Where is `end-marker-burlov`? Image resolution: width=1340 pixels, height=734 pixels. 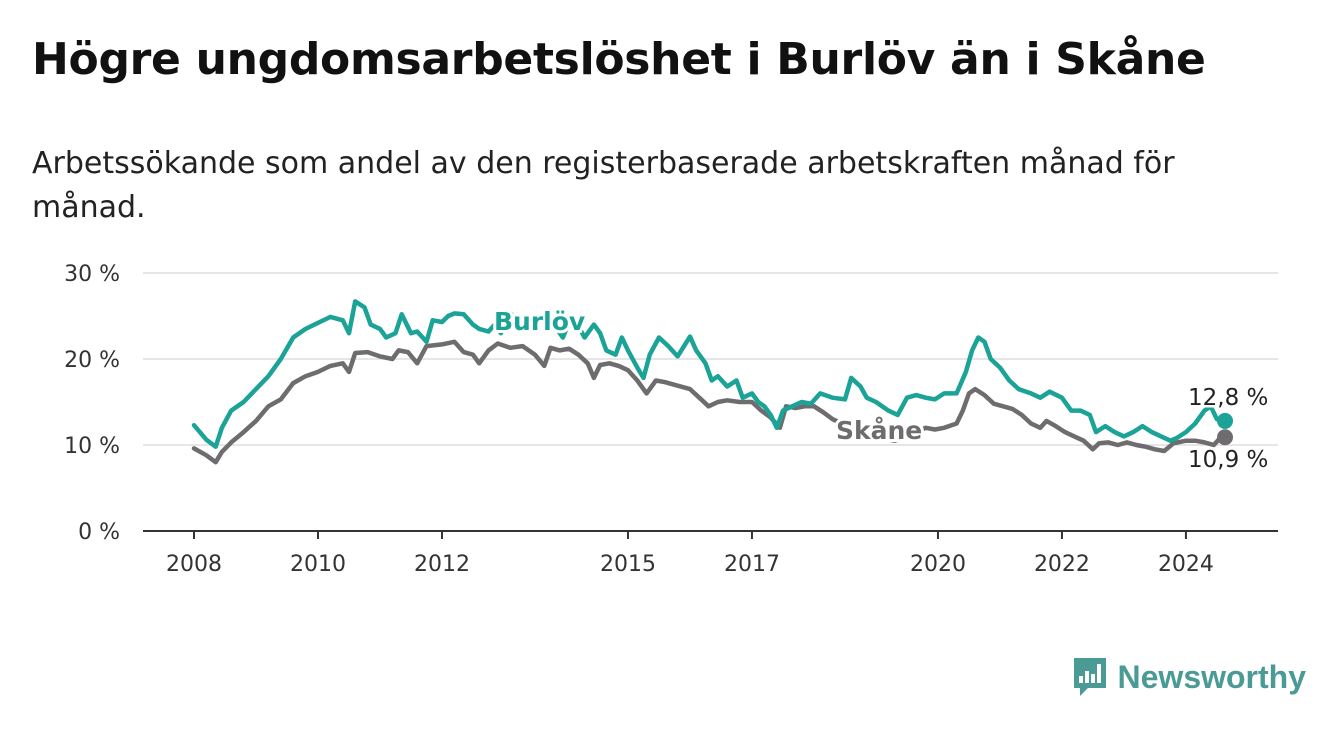
end-marker-burlov is located at coordinates (1225, 420).